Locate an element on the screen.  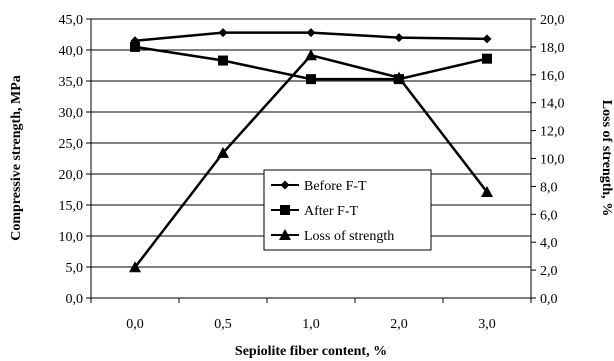
y2-axis-title: Loss of strength, % is located at coordinates (606, 158).